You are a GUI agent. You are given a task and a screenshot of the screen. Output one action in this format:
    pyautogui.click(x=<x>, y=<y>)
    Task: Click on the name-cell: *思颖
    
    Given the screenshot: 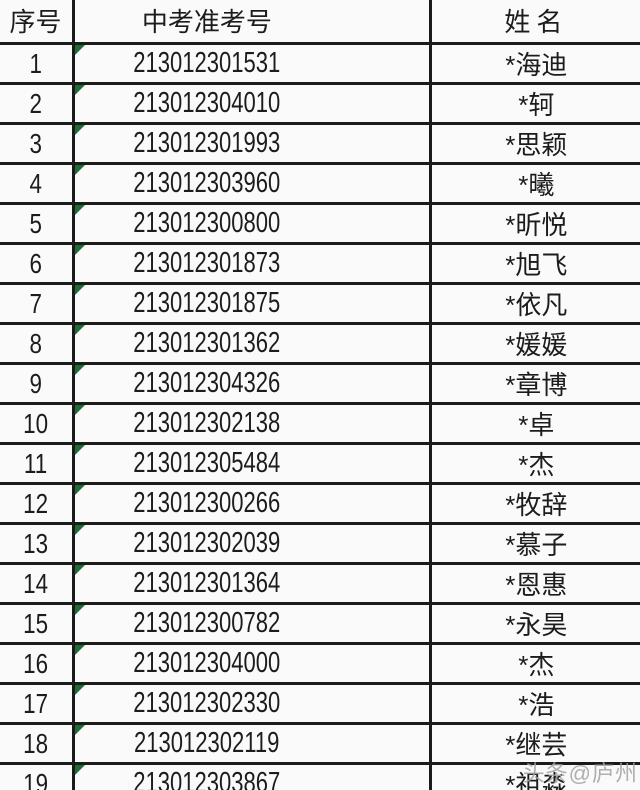 What is the action you would take?
    pyautogui.click(x=534, y=143)
    